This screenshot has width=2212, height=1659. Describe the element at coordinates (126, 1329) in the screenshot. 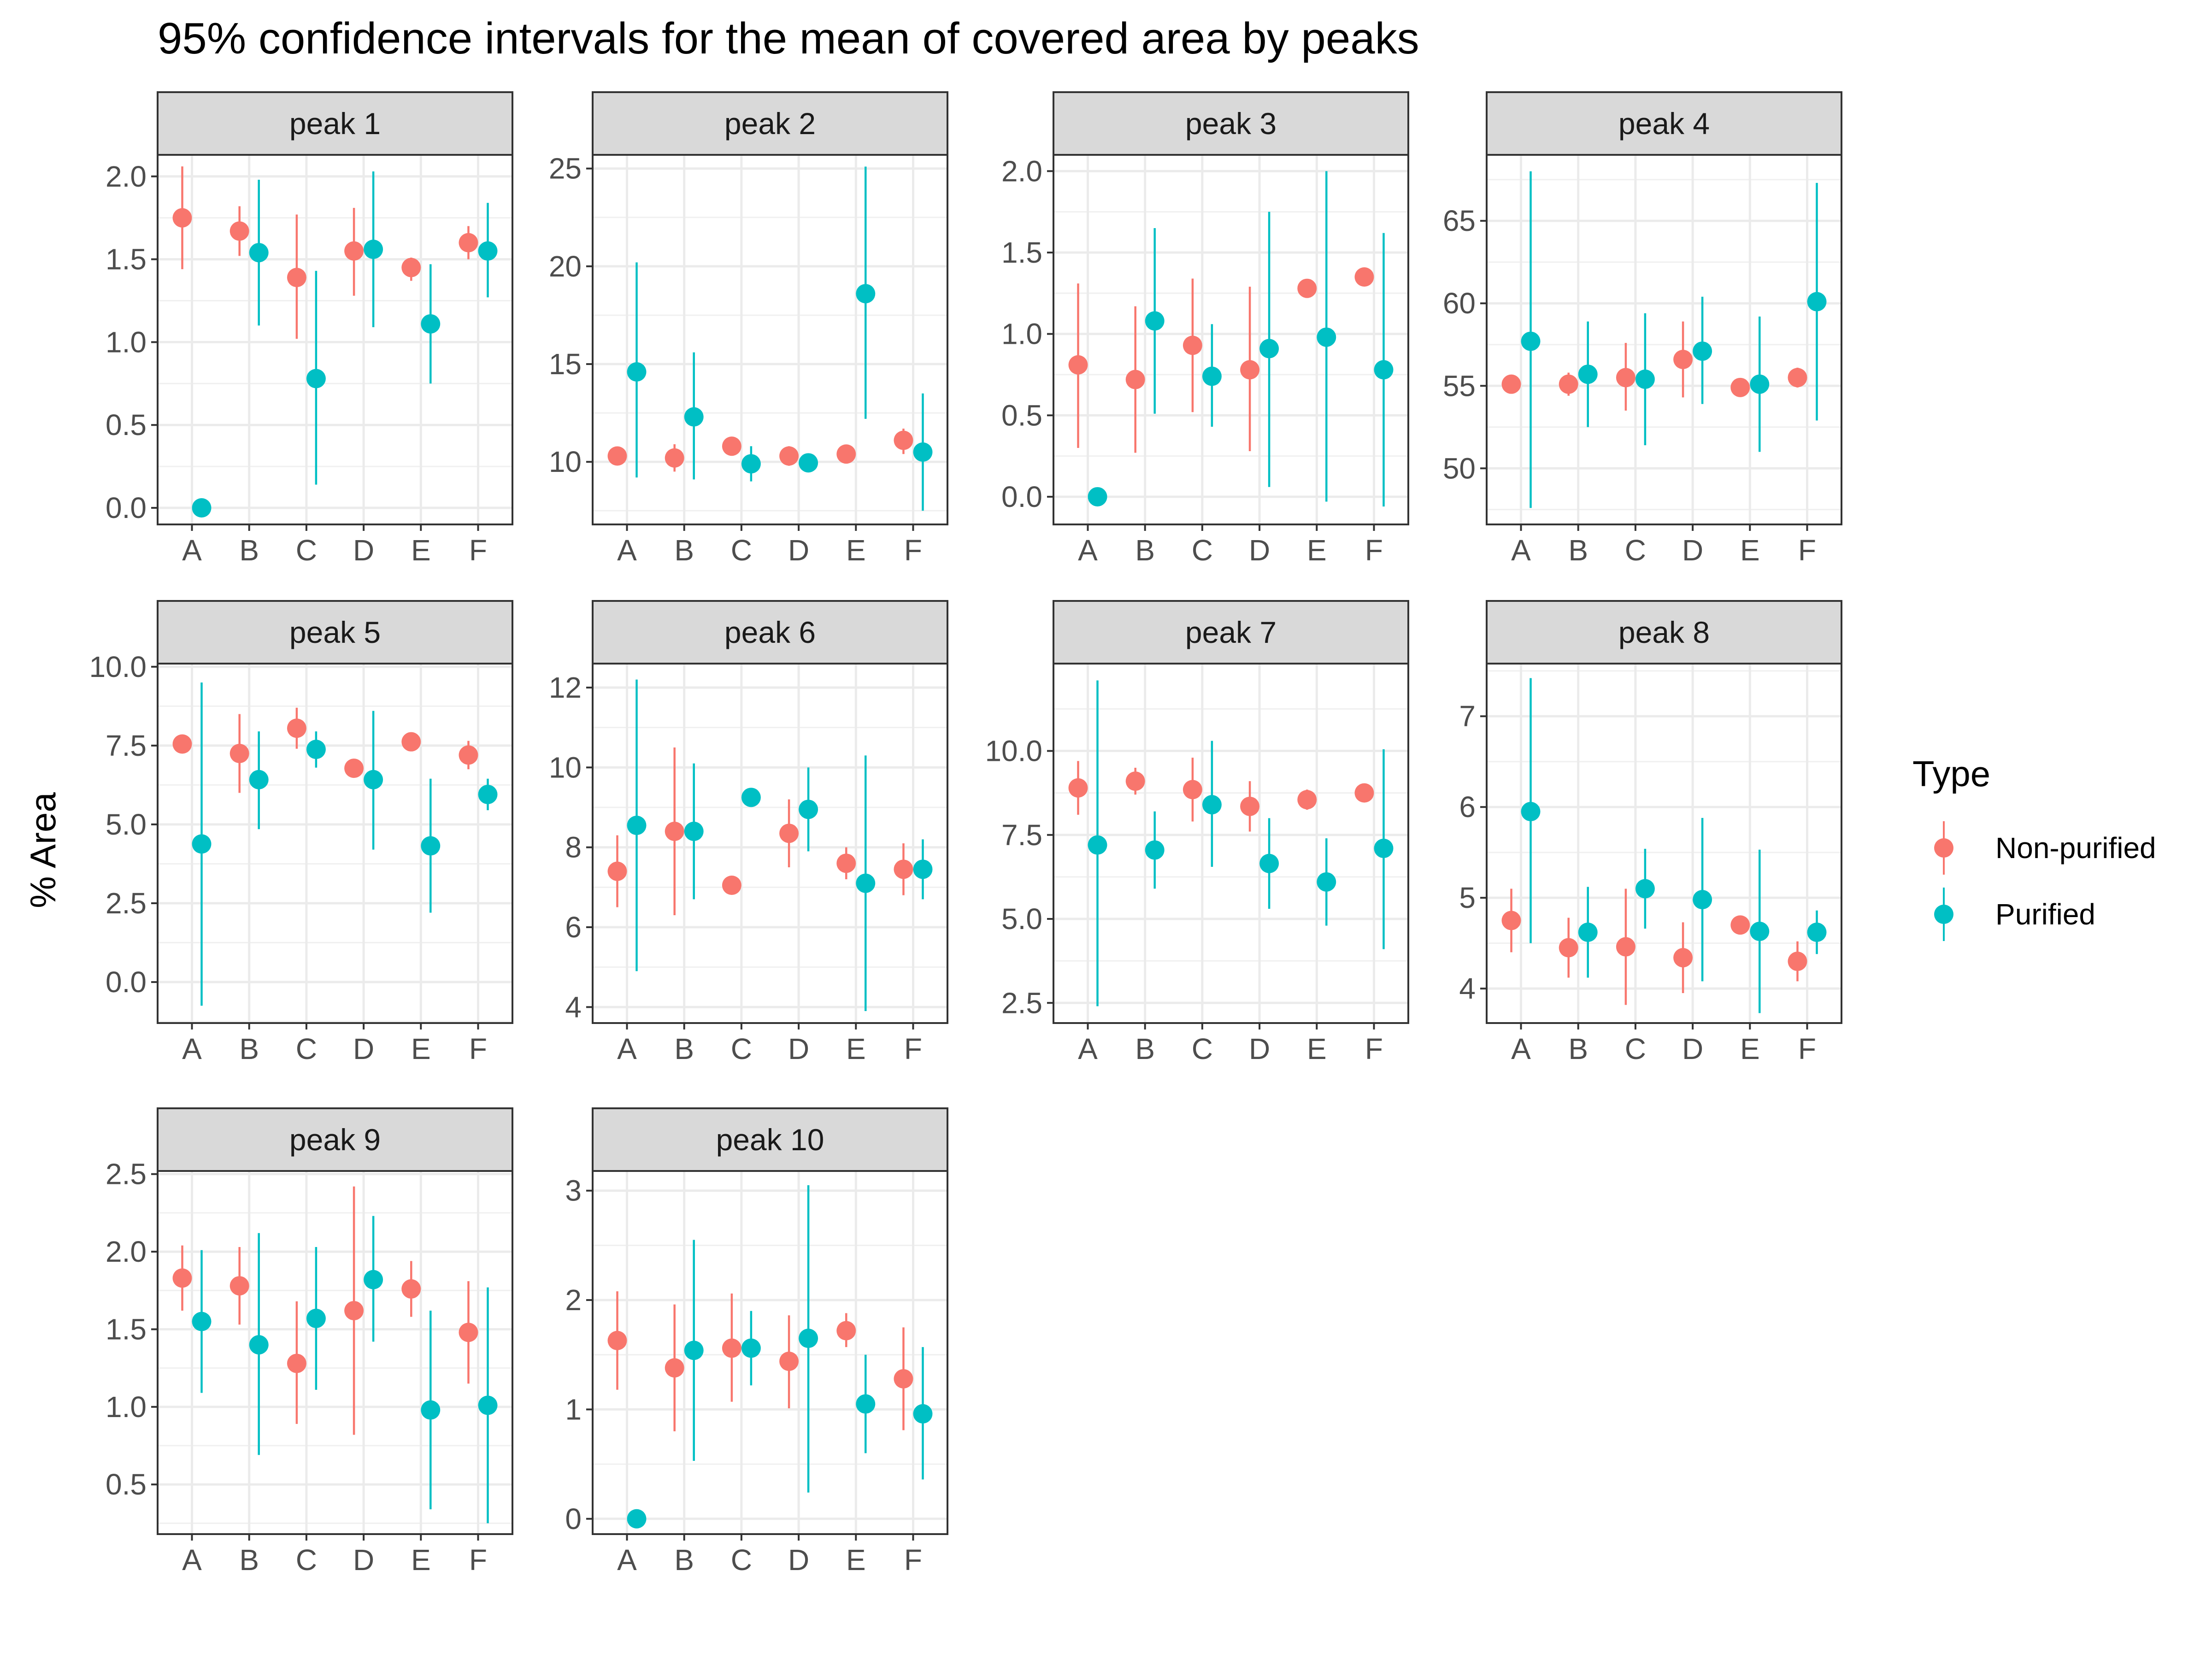

I see `y-tick-label: 1.5` at that location.